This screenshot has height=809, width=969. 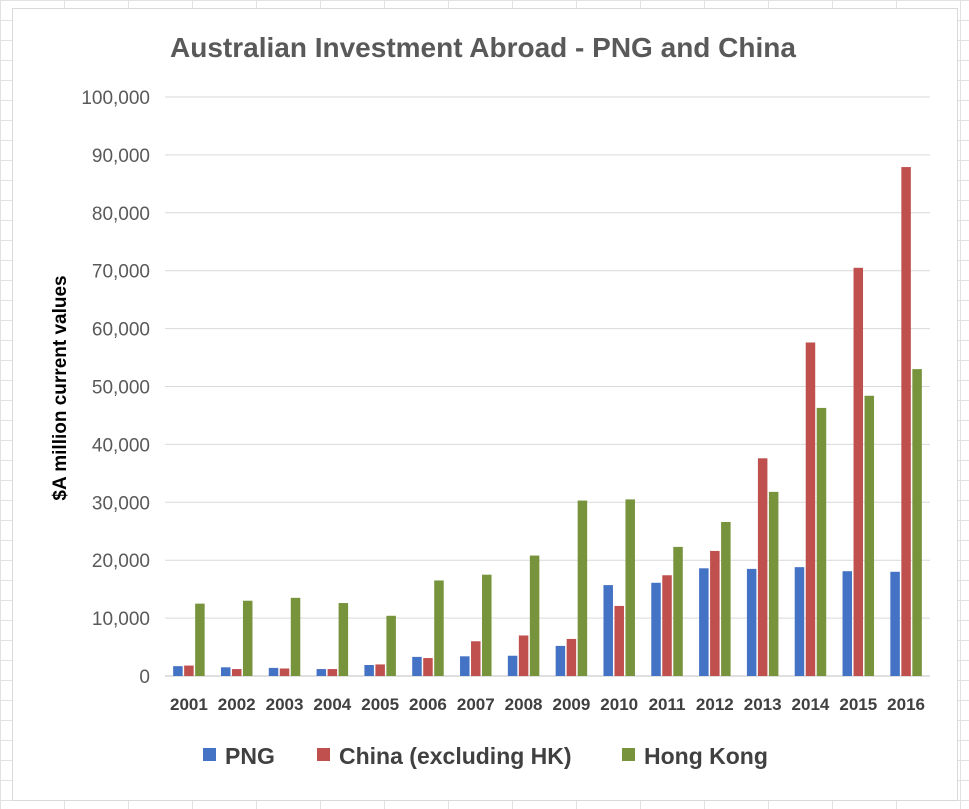 What do you see at coordinates (189, 704) in the screenshot?
I see `x-tick-label: 2001` at bounding box center [189, 704].